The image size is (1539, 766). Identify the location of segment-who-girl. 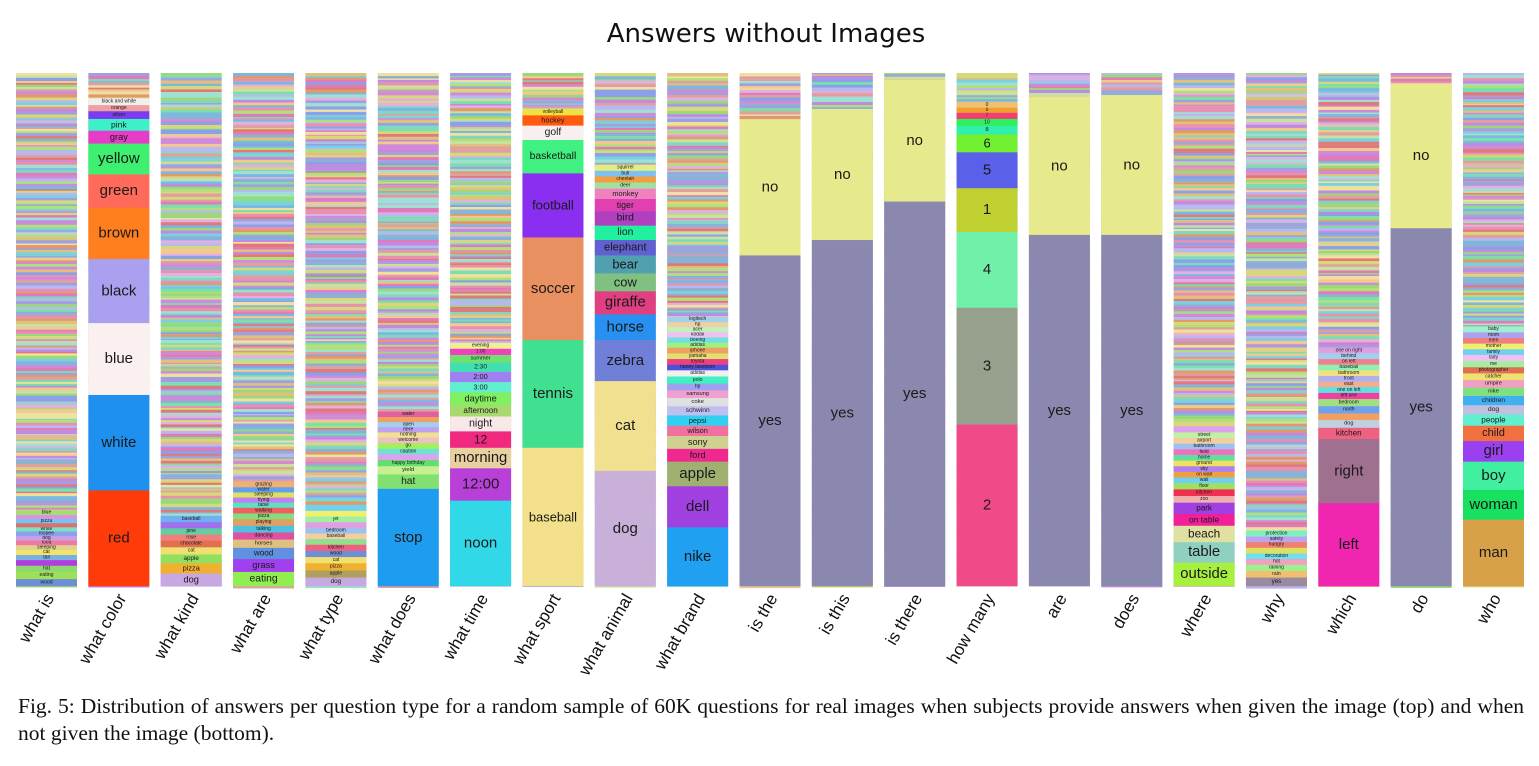
(1493, 451).